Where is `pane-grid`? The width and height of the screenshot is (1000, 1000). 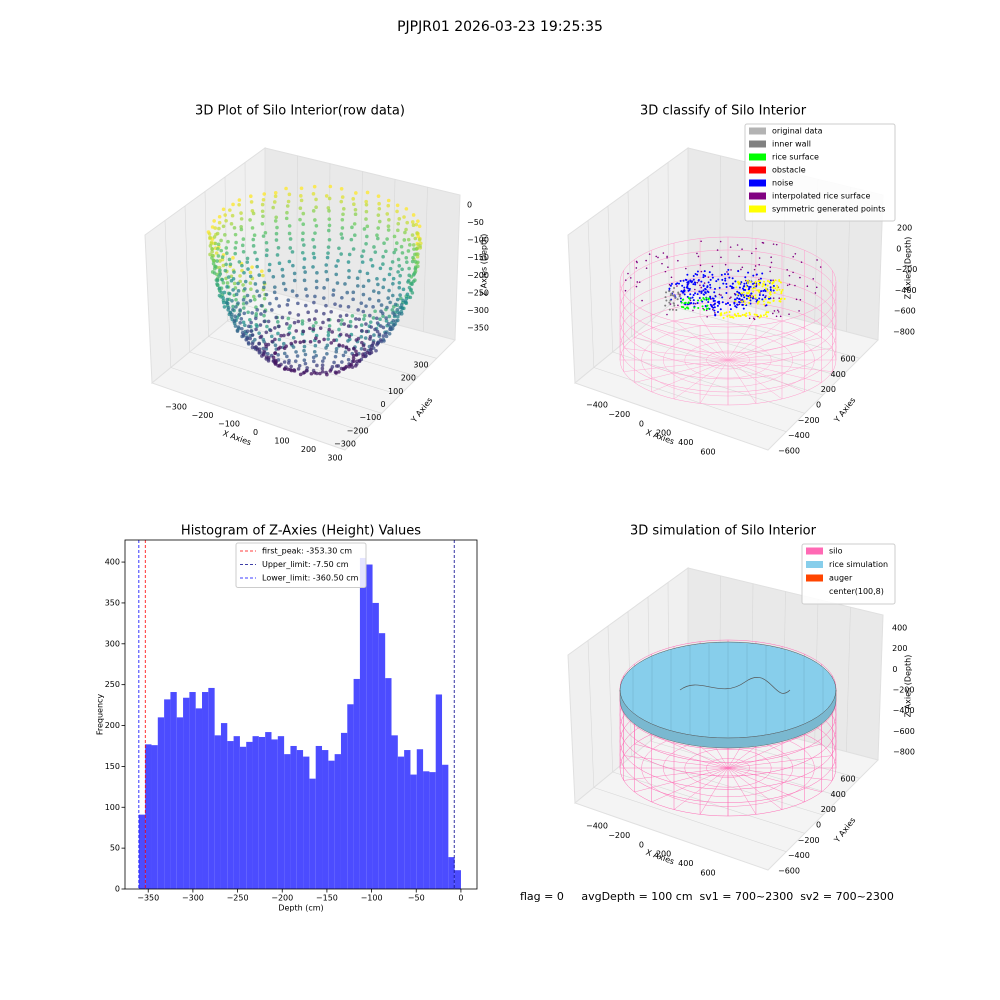 pane-grid is located at coordinates (361, 243).